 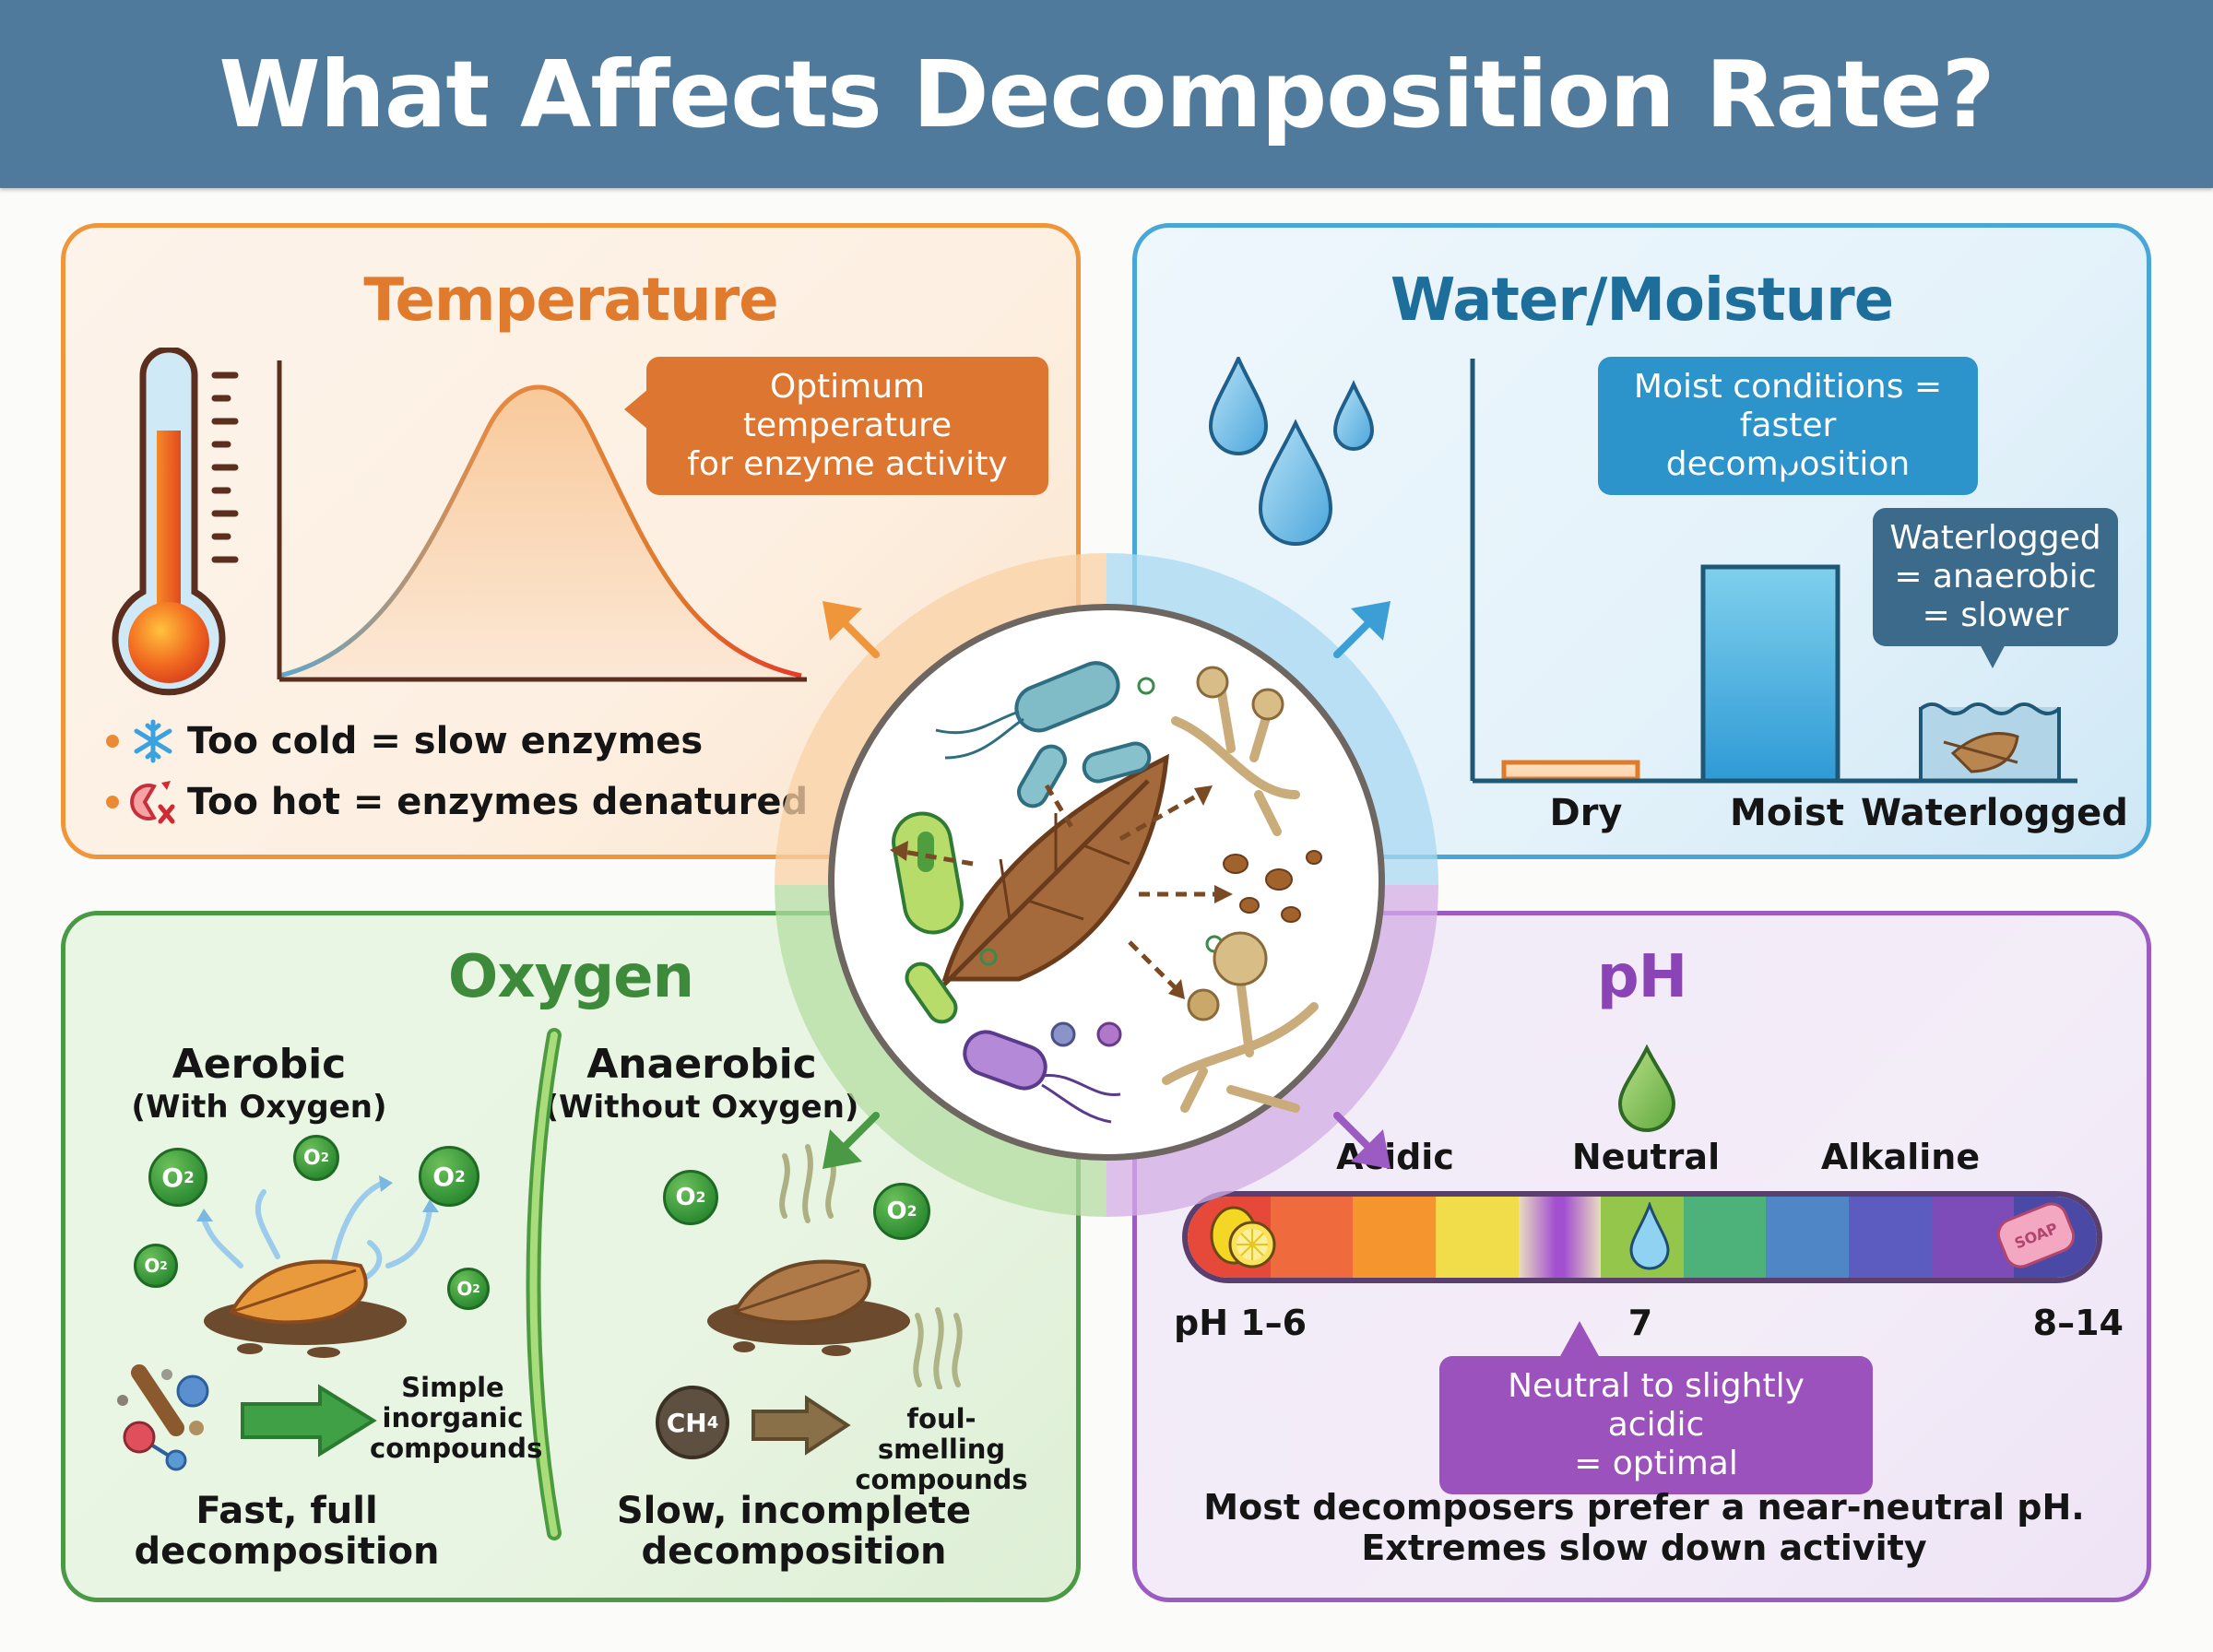 I want to click on footer-line: Extremes slow down activity, so click(x=1644, y=1548).